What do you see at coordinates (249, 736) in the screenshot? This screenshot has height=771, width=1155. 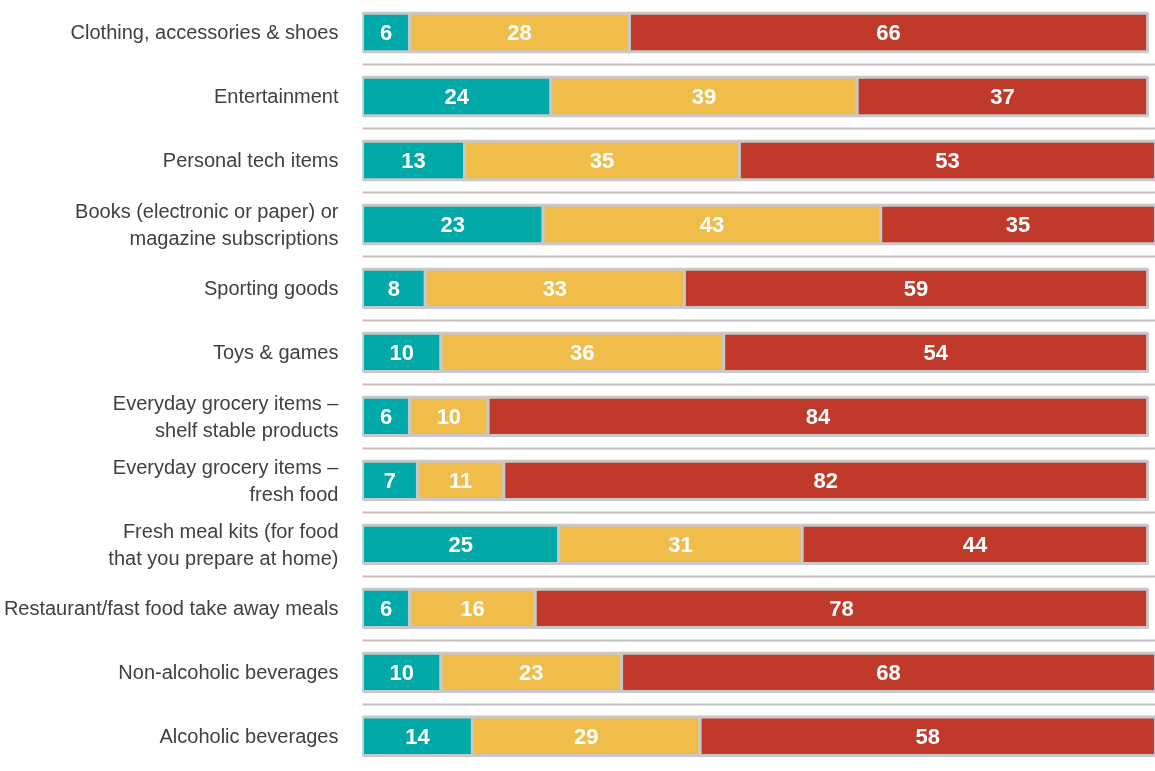 I see `y-tick-label: Alcoholic beverages` at bounding box center [249, 736].